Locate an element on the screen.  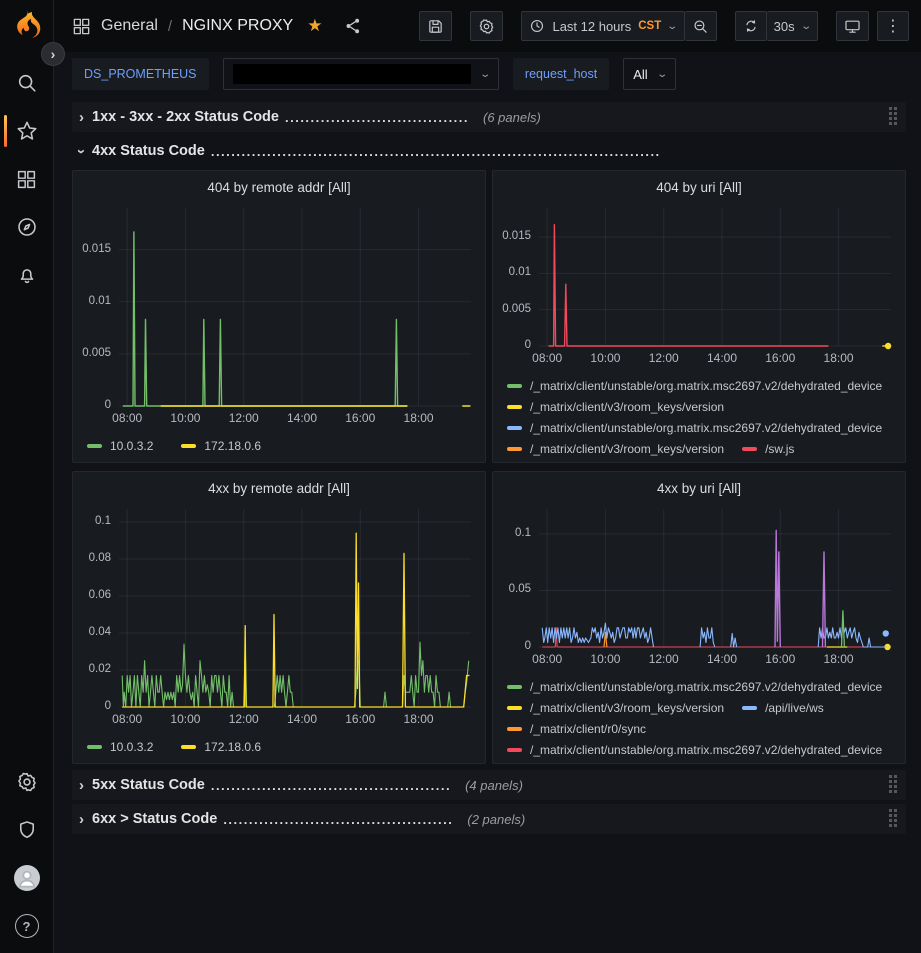
y-axis-tick: 0.1 is located at coordinates (103, 520).